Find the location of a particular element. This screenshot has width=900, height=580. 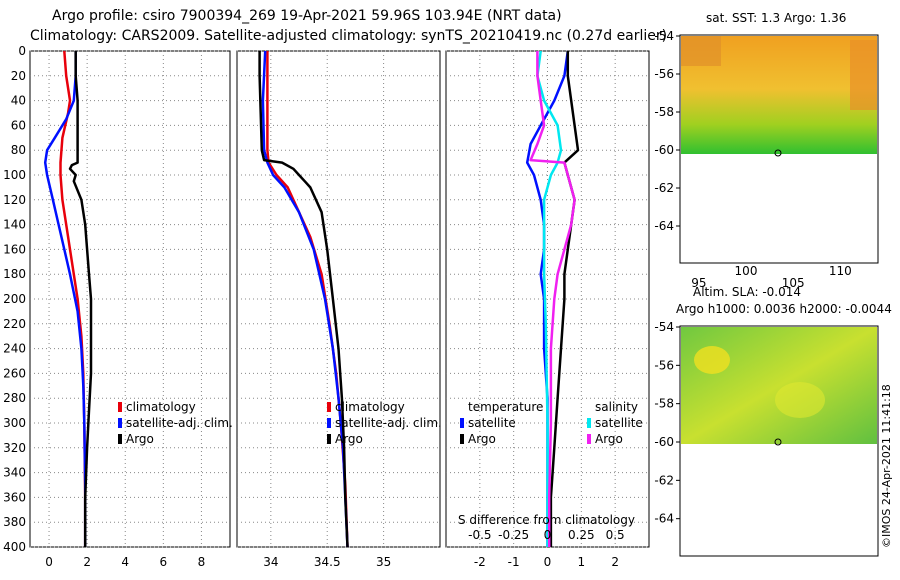

depth-tick-label: 120 is located at coordinates (14, 200).